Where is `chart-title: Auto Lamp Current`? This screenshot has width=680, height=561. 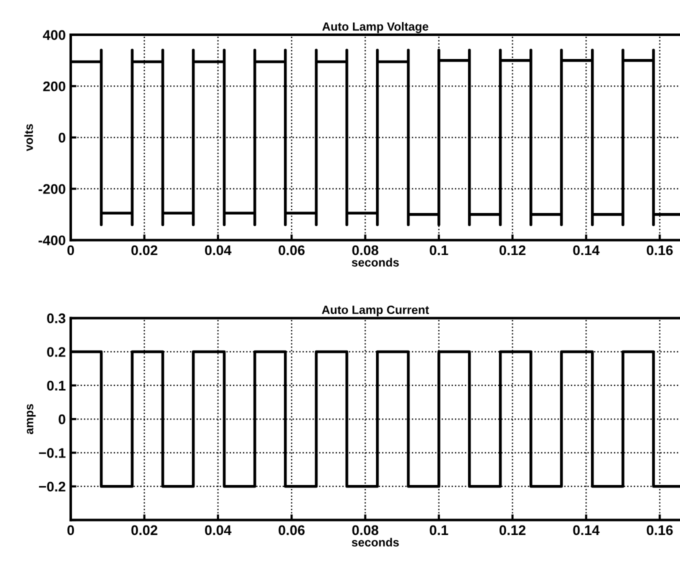
chart-title: Auto Lamp Current is located at coordinates (375, 311).